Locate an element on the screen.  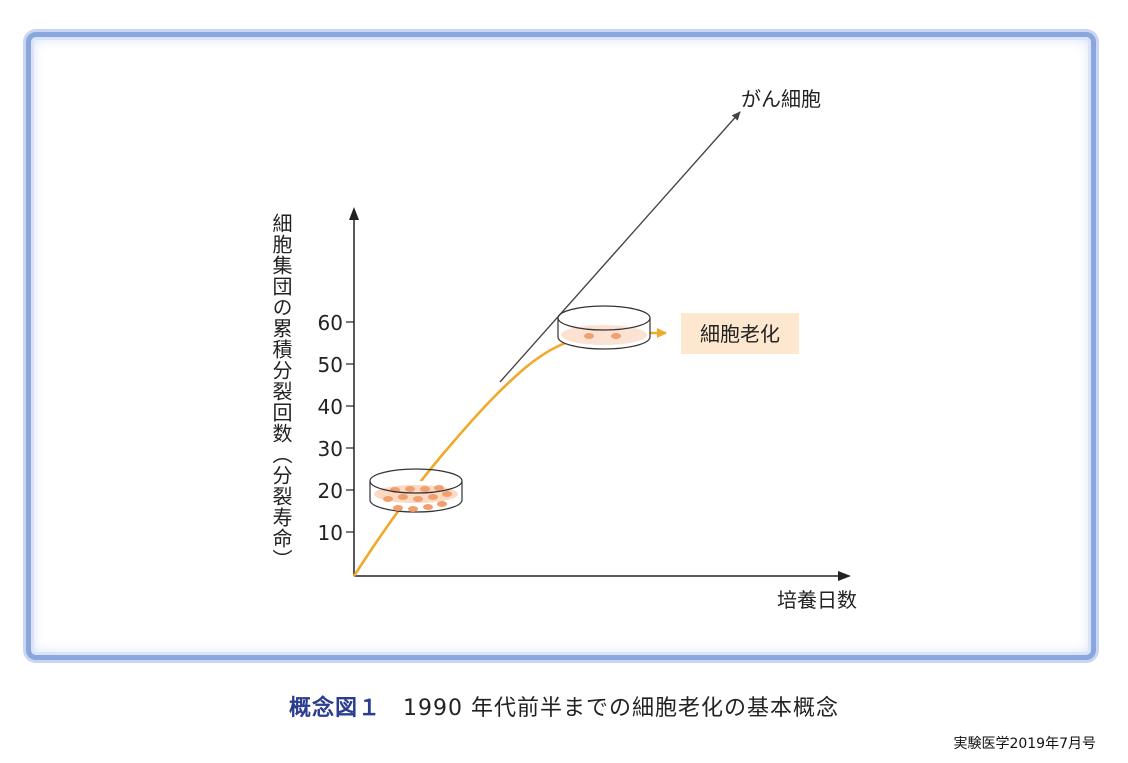
senescence-label: 細胞老化 is located at coordinates (740, 334).